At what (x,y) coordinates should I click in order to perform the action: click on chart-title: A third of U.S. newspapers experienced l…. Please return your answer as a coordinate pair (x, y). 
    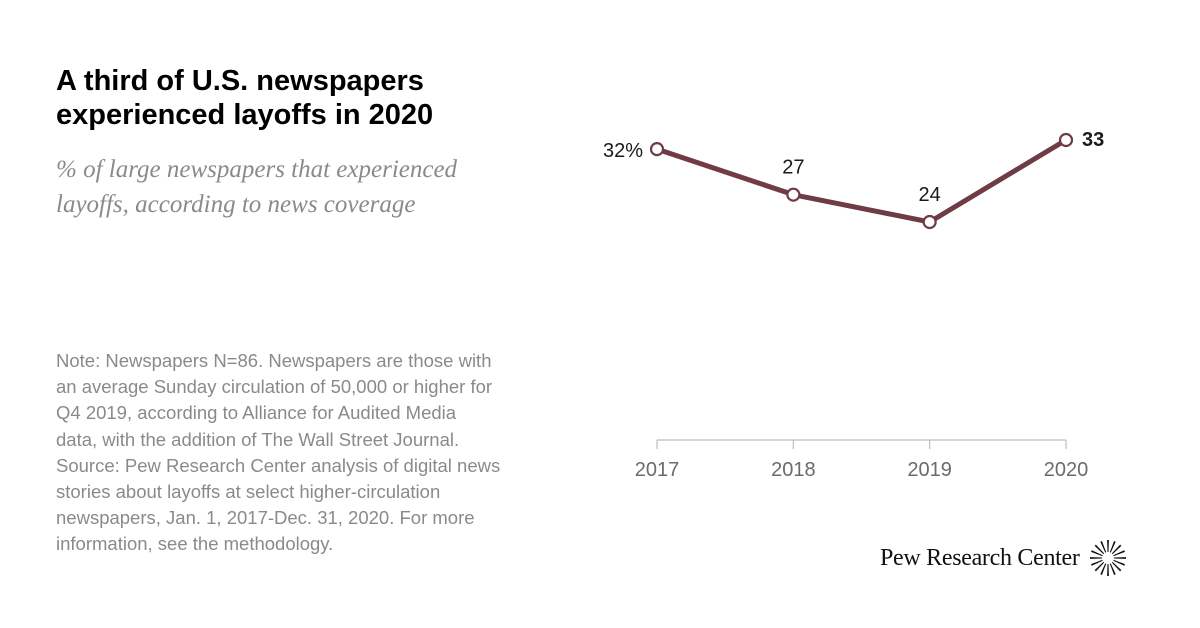
    Looking at the image, I should click on (245, 98).